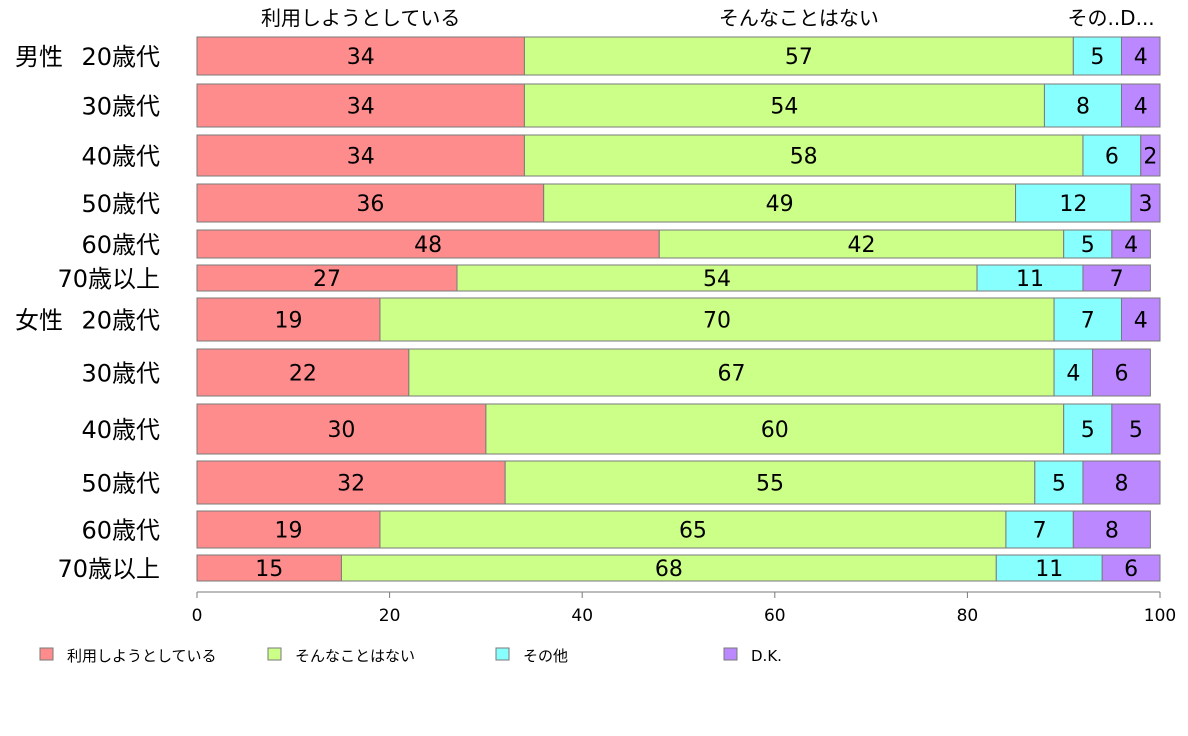 This screenshot has height=736, width=1188. Describe the element at coordinates (775, 430) in the screenshot. I see `data-label: 60` at that location.